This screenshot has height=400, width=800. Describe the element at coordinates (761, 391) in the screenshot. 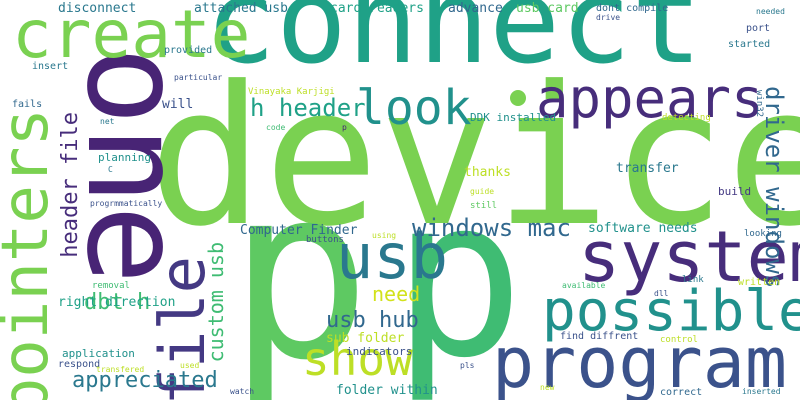

I see `word-inserted: inserted` at that location.